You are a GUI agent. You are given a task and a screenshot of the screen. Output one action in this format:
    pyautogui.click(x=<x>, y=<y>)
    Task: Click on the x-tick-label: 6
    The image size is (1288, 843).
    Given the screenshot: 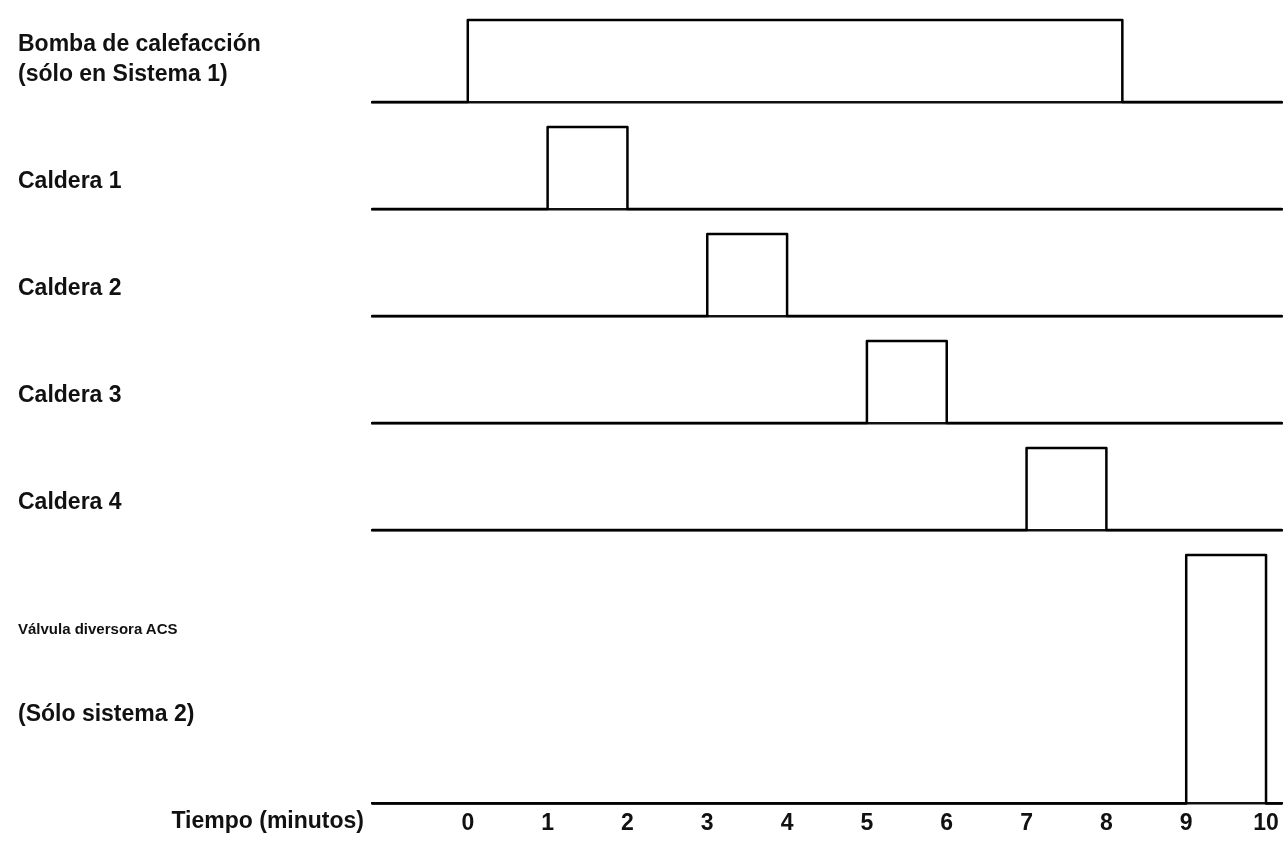 What is the action you would take?
    pyautogui.click(x=947, y=821)
    